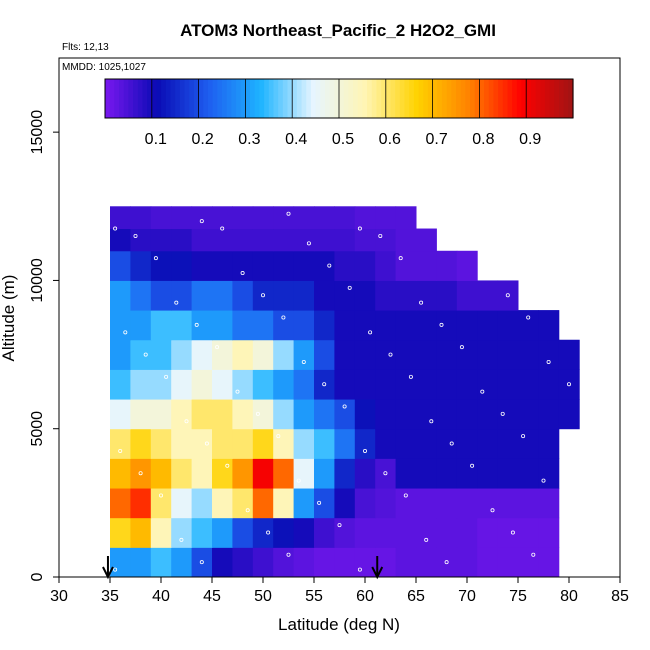 Image resolution: width=650 pixels, height=650 pixels. What do you see at coordinates (365, 596) in the screenshot?
I see `x-tick-label: 60` at bounding box center [365, 596].